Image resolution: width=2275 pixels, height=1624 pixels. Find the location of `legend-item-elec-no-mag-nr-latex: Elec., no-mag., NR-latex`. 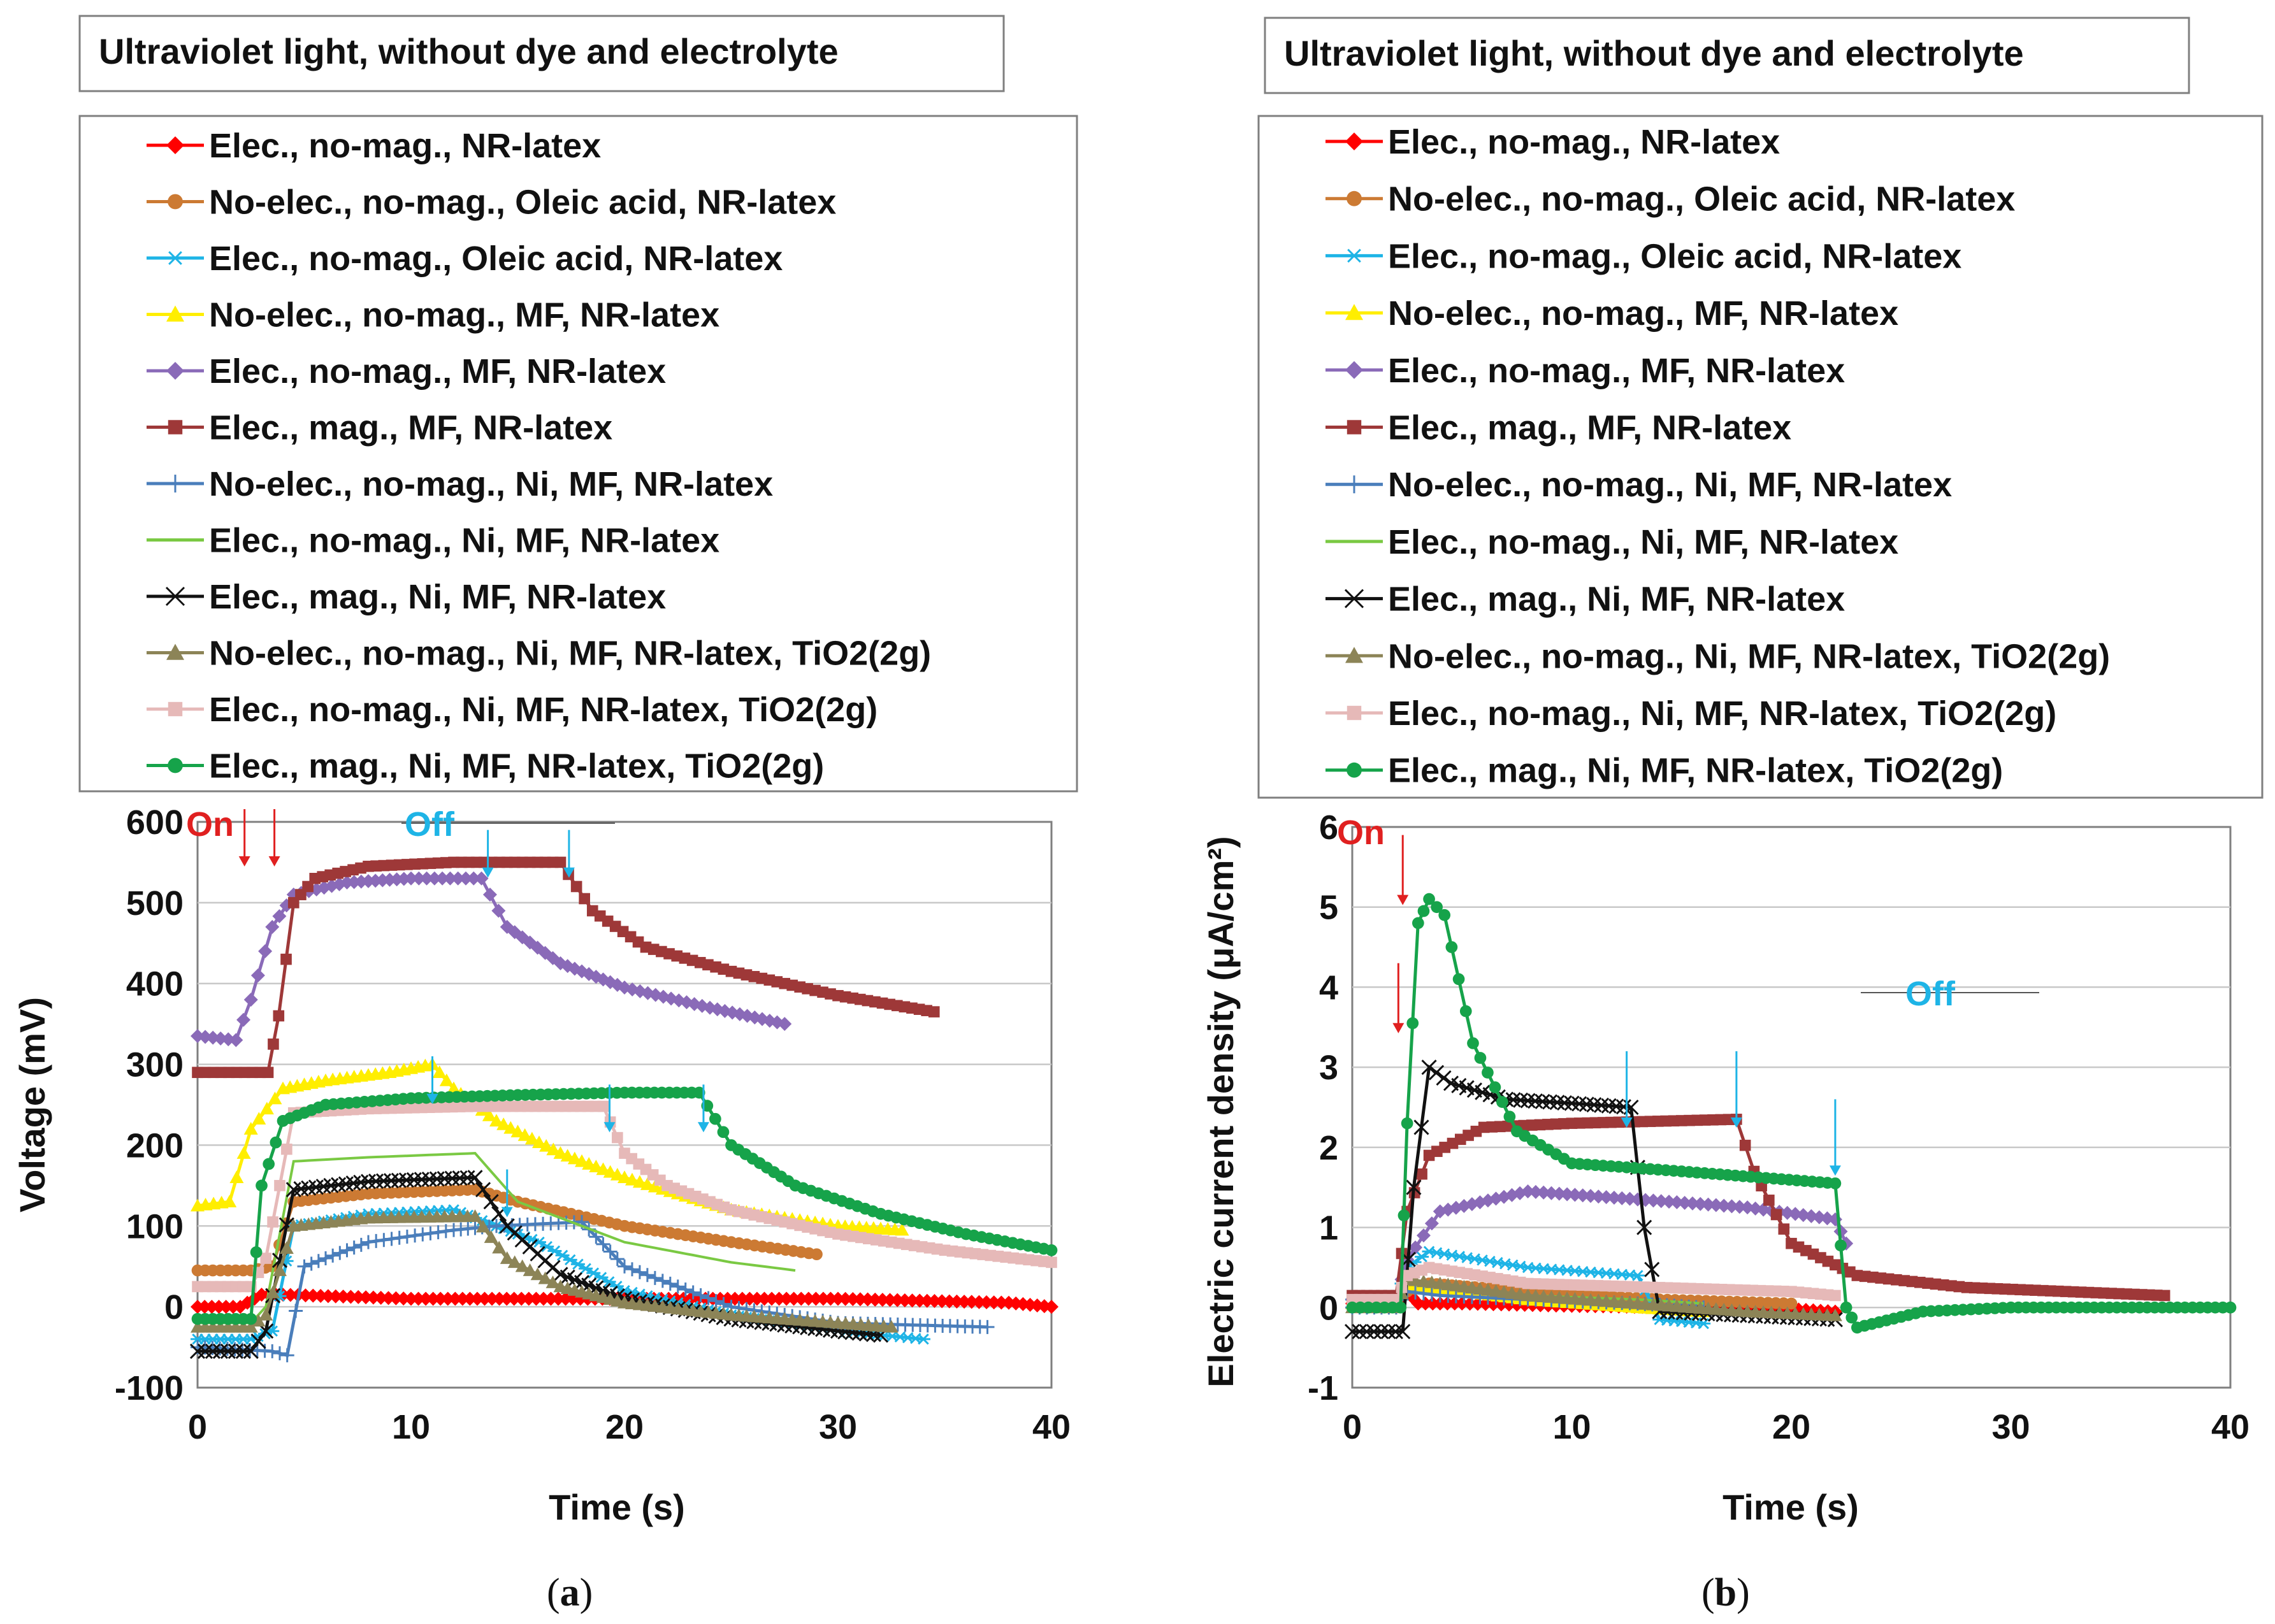

legend-item-elec-no-mag-nr-latex: Elec., no-mag., NR-latex is located at coordinates (374, 146).